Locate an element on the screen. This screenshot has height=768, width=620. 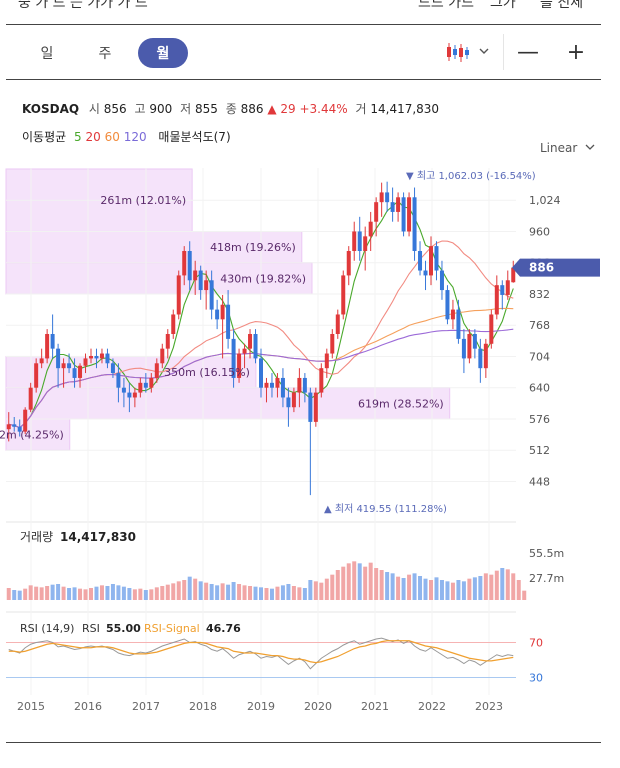
current-price-tag is located at coordinates (556, 267).